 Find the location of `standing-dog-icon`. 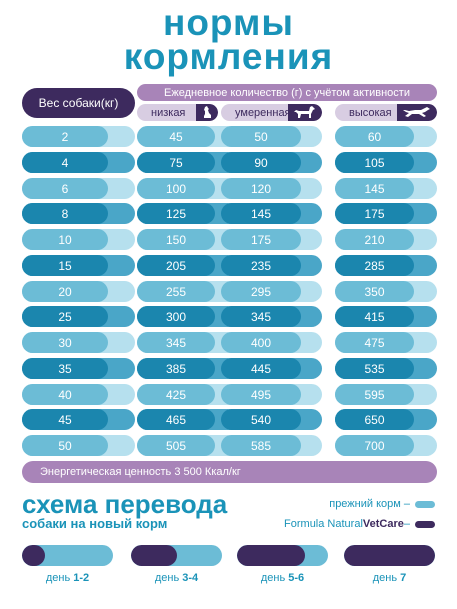

standing-dog-icon is located at coordinates (305, 112).